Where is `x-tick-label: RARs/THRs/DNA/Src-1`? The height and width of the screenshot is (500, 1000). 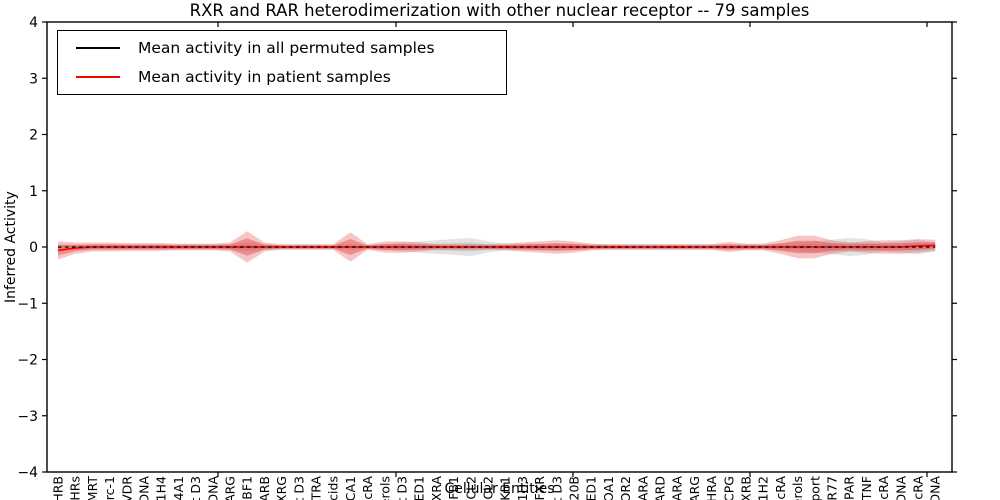
x-tick-label: RARs/THRs/DNA/Src-1 is located at coordinates (109, 488).